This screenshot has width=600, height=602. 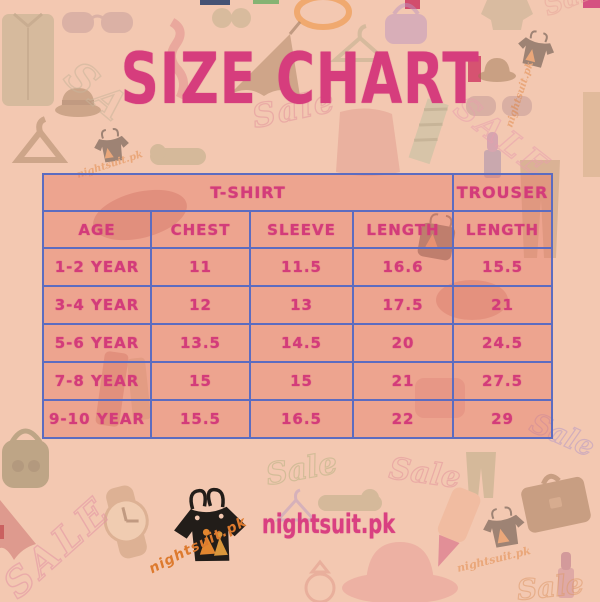 I want to click on table-row: 7-8 YEAR 15 15 21 27.5, so click(x=298, y=381).